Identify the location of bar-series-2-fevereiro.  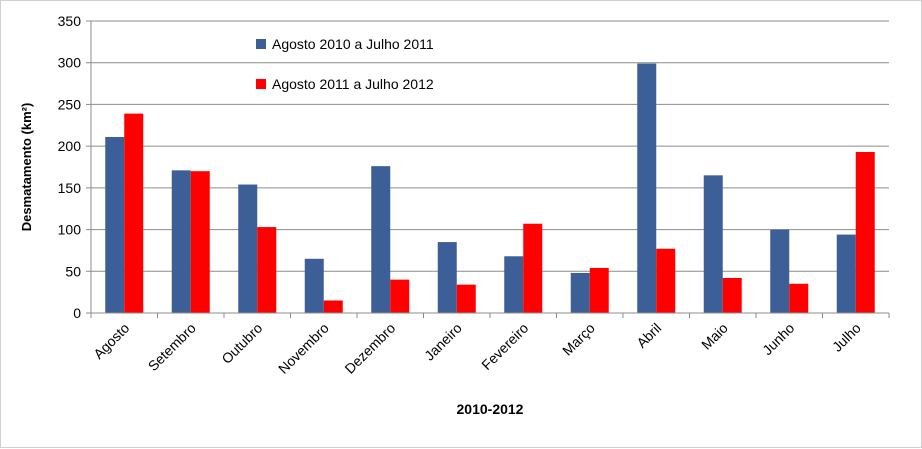
(533, 268).